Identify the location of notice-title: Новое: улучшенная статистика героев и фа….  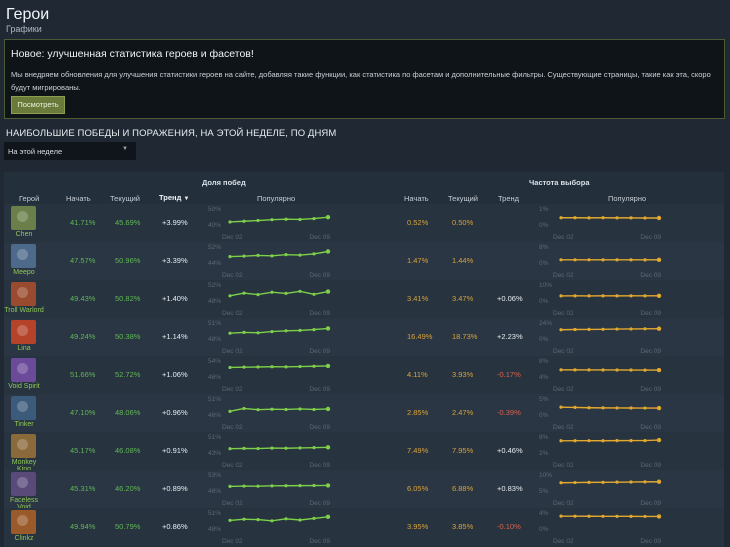
(132, 54).